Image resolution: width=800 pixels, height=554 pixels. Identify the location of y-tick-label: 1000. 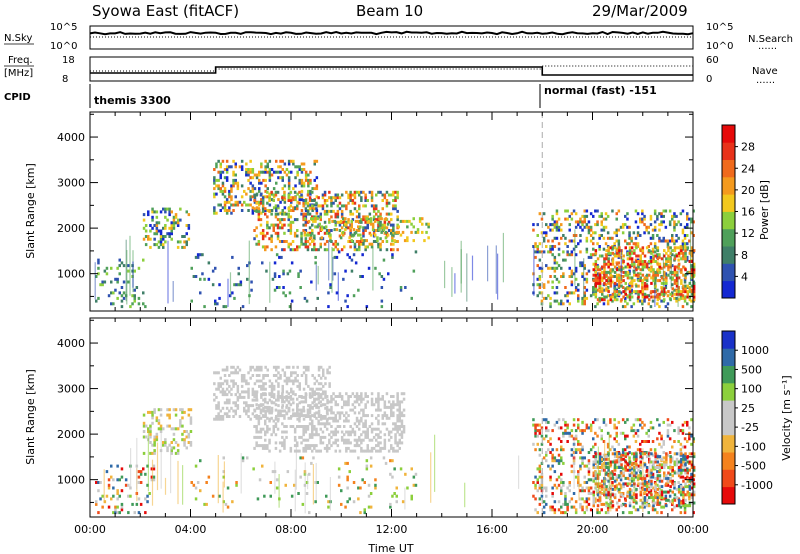
(71, 274).